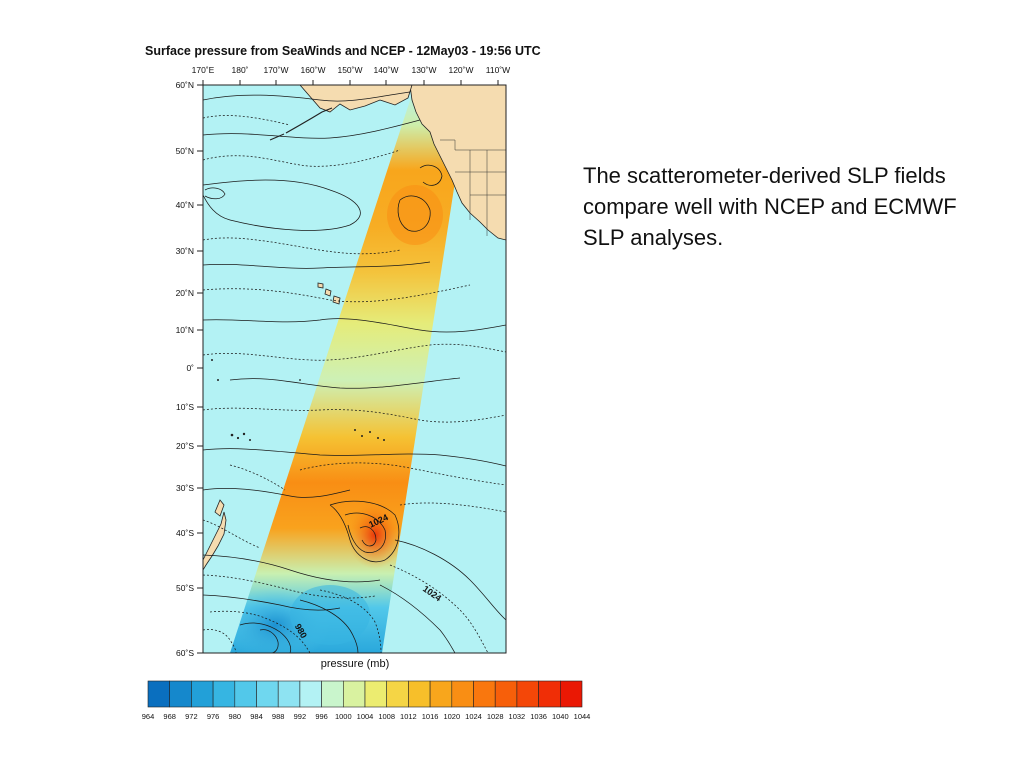 Image resolution: width=1024 pixels, height=768 pixels. What do you see at coordinates (538, 716) in the screenshot?
I see `colorbar-tick-label: 1036` at bounding box center [538, 716].